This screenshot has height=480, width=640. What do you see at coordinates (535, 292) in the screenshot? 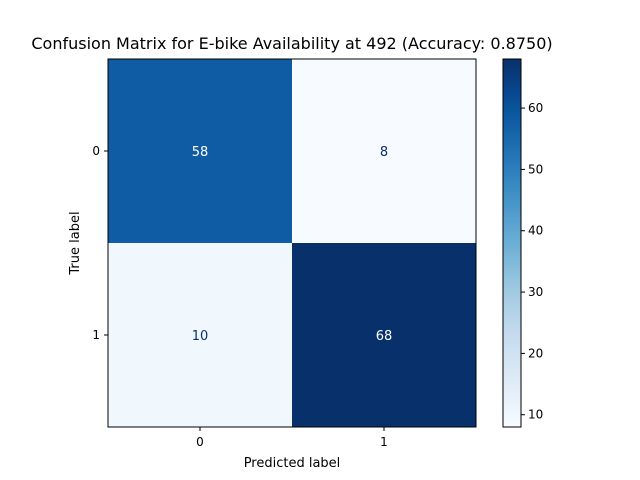
I see `colorbar-tick-label: 30` at bounding box center [535, 292].